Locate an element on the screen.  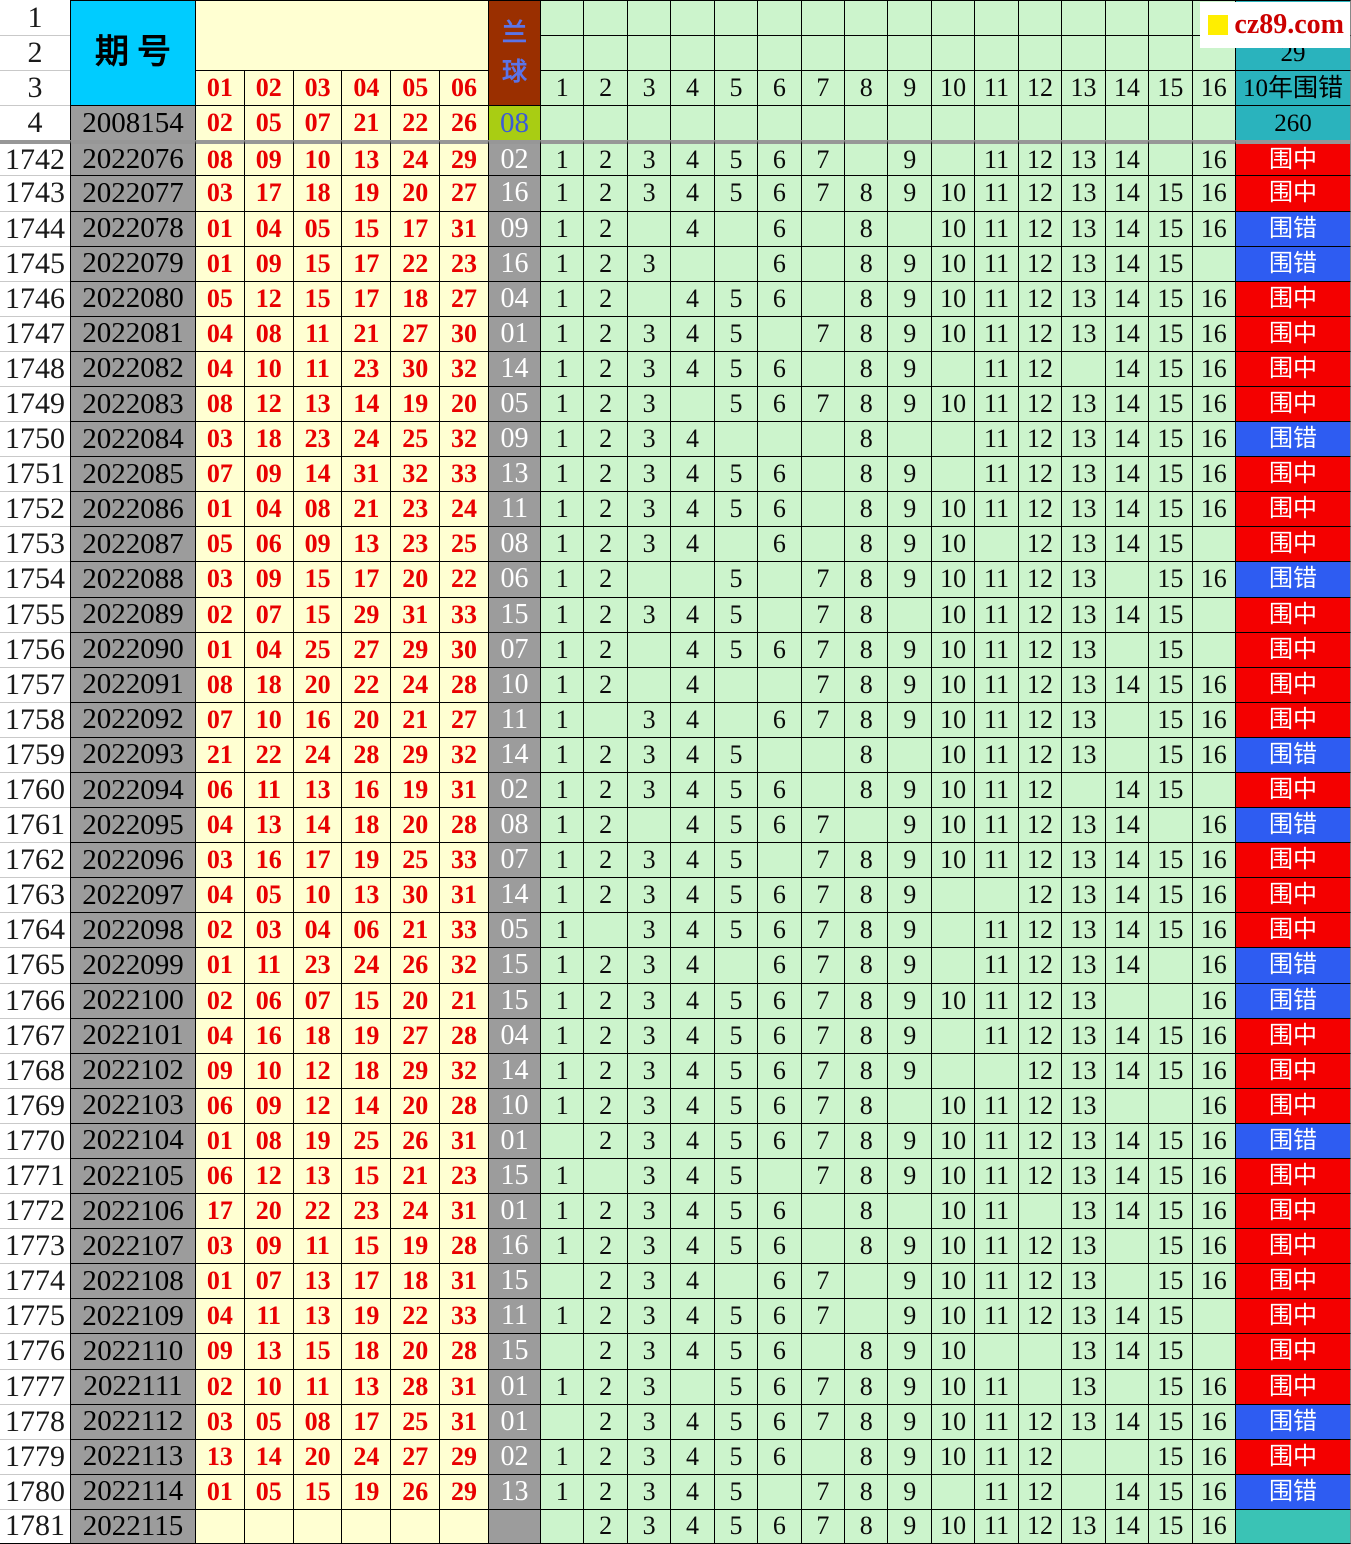
red-ball-cell: 12 is located at coordinates (268, 403).